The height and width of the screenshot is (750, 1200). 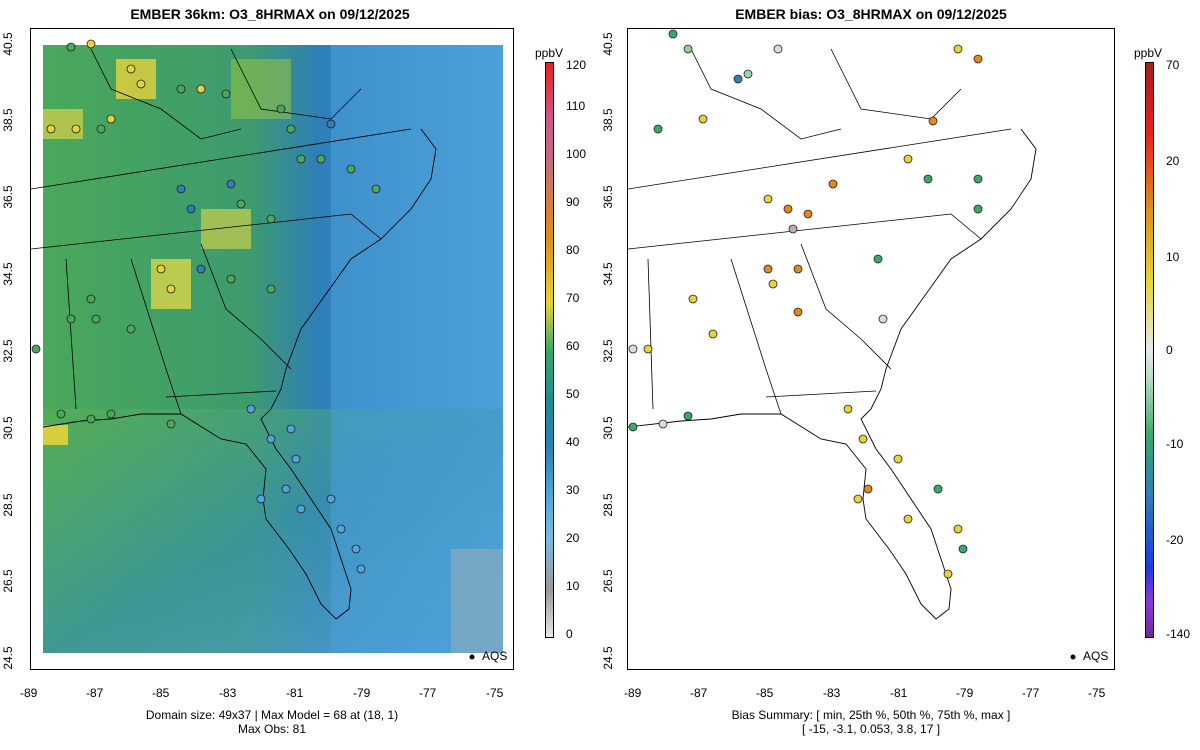 I want to click on colorbar-tick: 80, so click(x=573, y=250).